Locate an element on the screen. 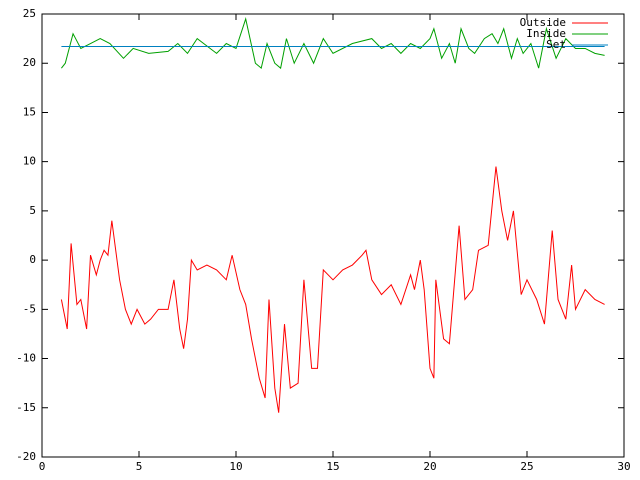 Image resolution: width=640 pixels, height=480 pixels. legend-label: Set is located at coordinates (556, 44).